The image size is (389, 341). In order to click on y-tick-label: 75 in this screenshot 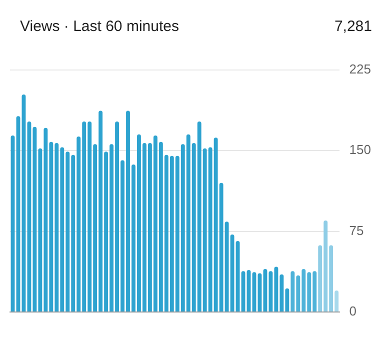, I will do `click(356, 230)`.